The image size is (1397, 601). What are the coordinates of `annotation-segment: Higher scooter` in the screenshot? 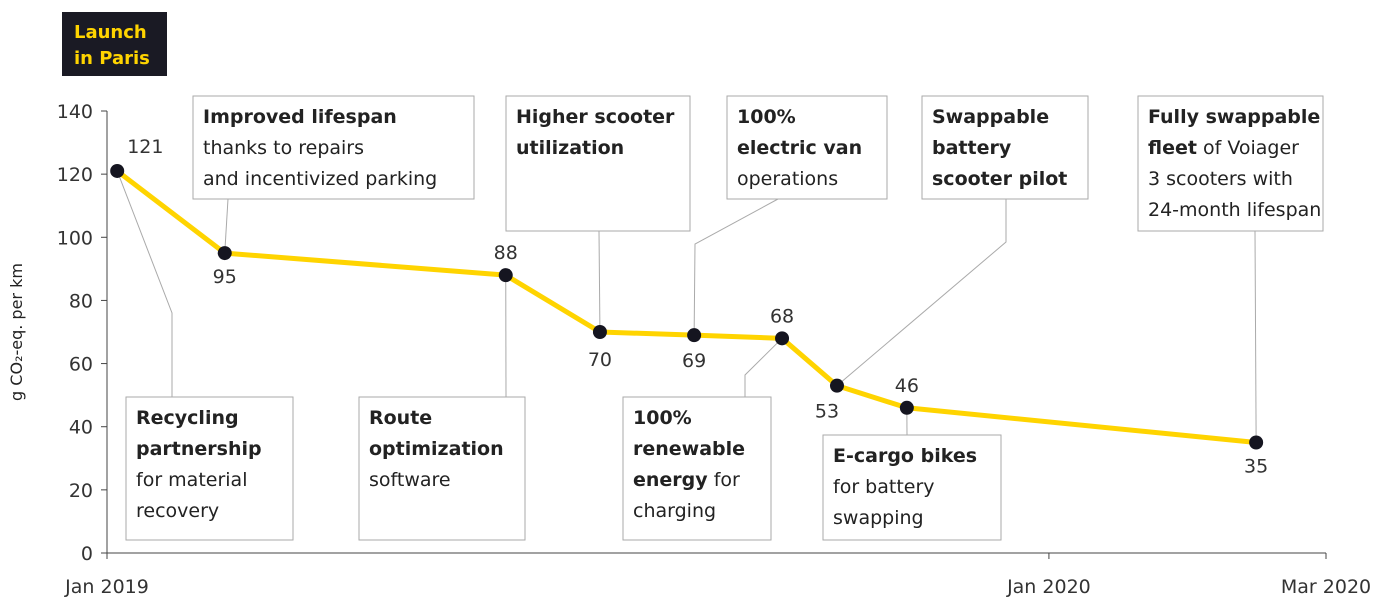 It's located at (595, 117).